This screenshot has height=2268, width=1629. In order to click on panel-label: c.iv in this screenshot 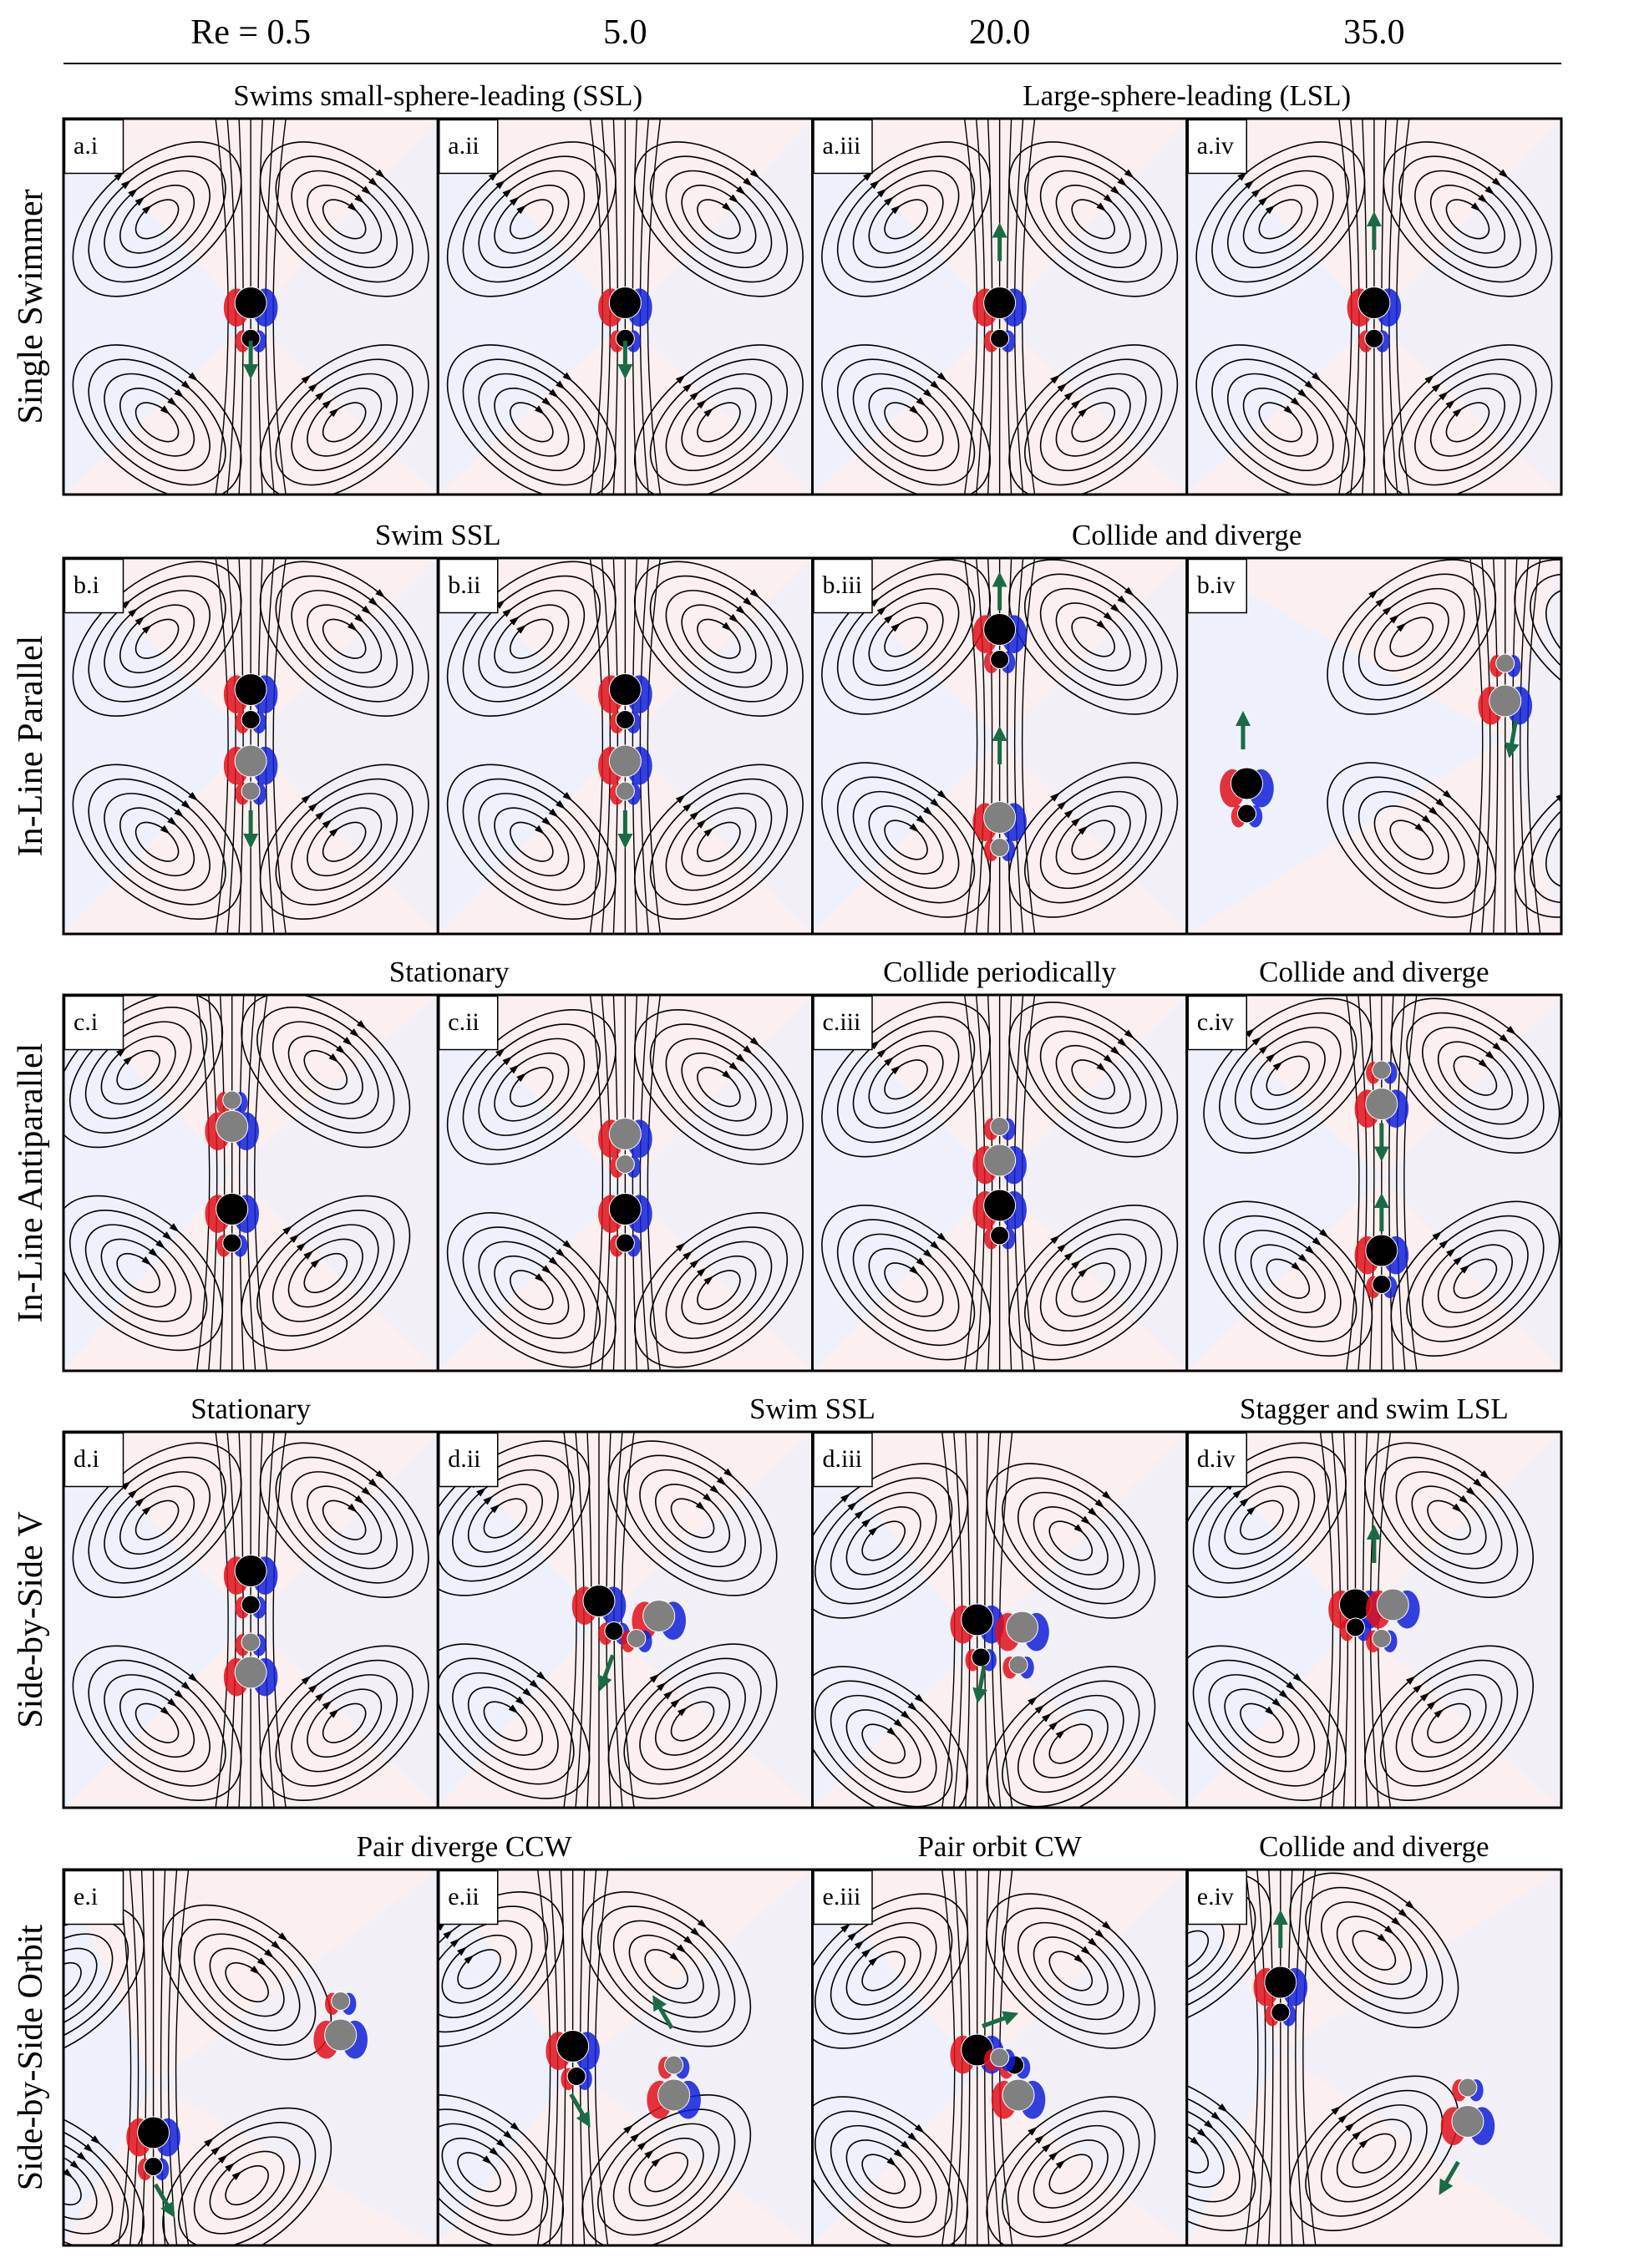, I will do `click(1215, 1022)`.